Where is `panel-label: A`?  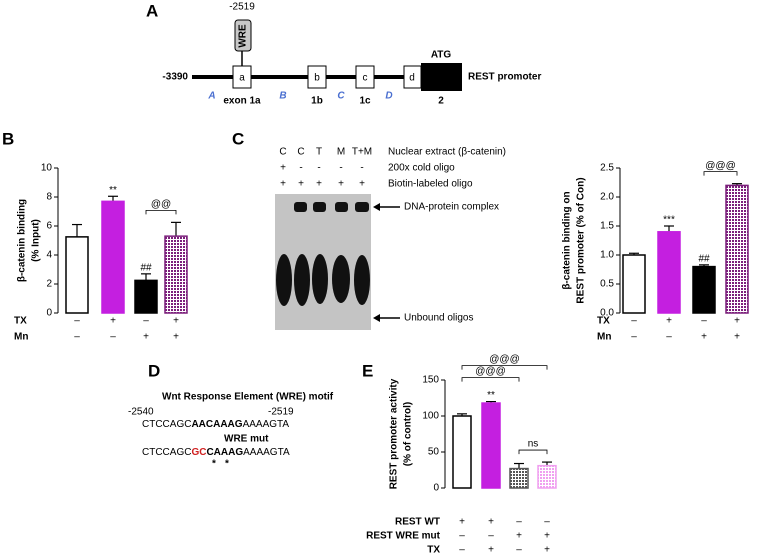 panel-label: A is located at coordinates (152, 10).